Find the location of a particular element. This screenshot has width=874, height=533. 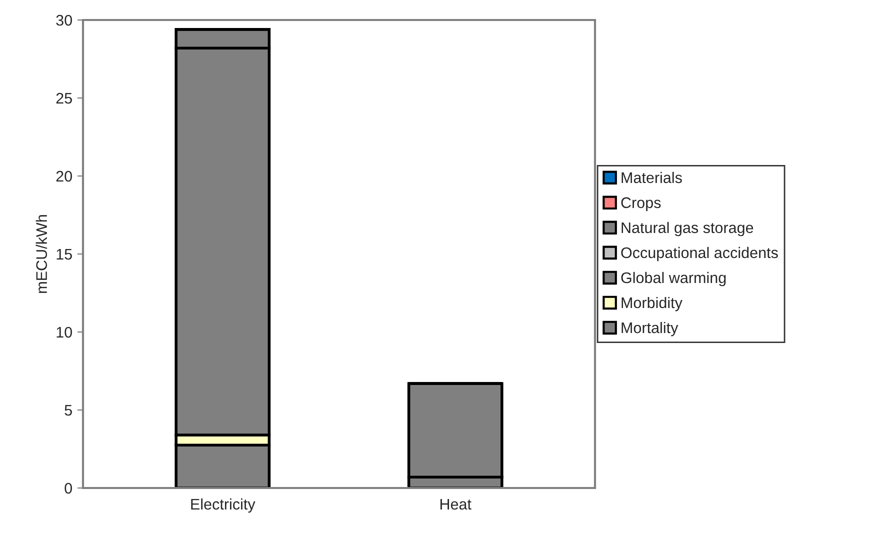

y-tick-label: 15 is located at coordinates (64, 254).